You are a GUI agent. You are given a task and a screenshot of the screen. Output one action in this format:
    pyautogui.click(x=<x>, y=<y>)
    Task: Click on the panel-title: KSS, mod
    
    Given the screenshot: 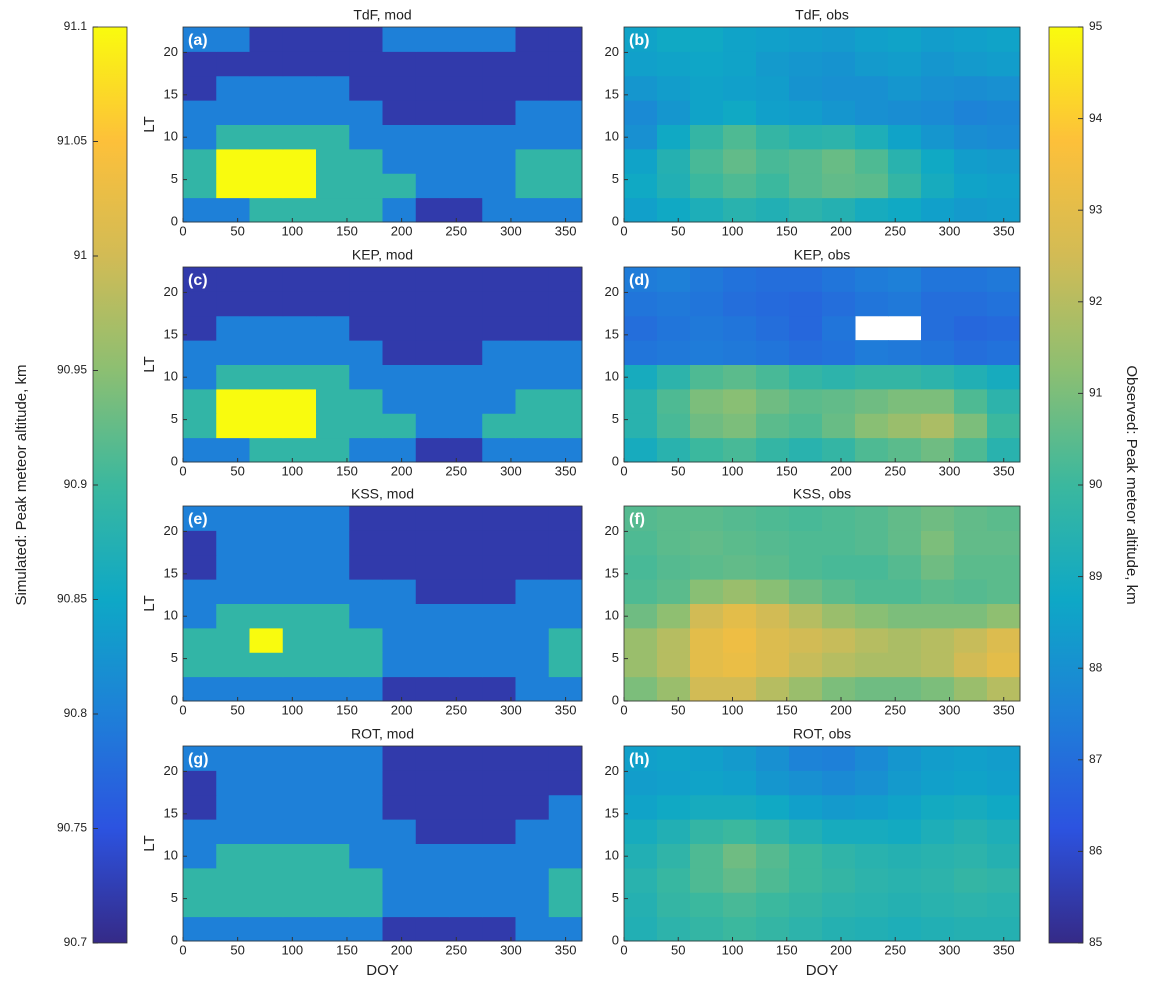 What is the action you would take?
    pyautogui.click(x=382, y=494)
    